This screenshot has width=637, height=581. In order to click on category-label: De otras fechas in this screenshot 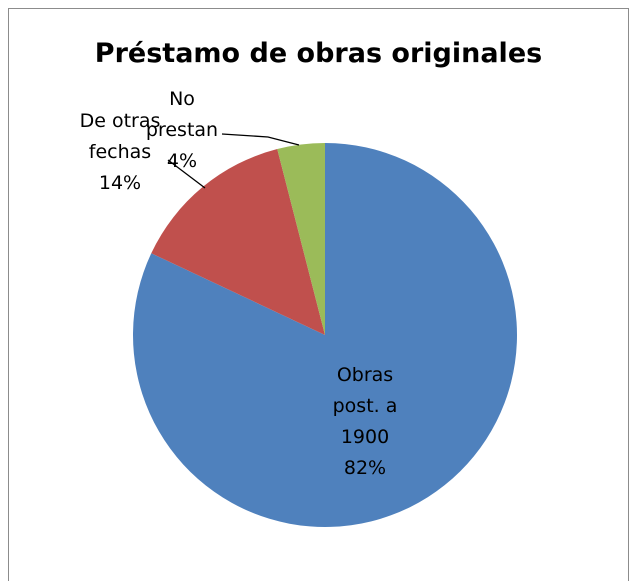, I will do `click(120, 136)`.